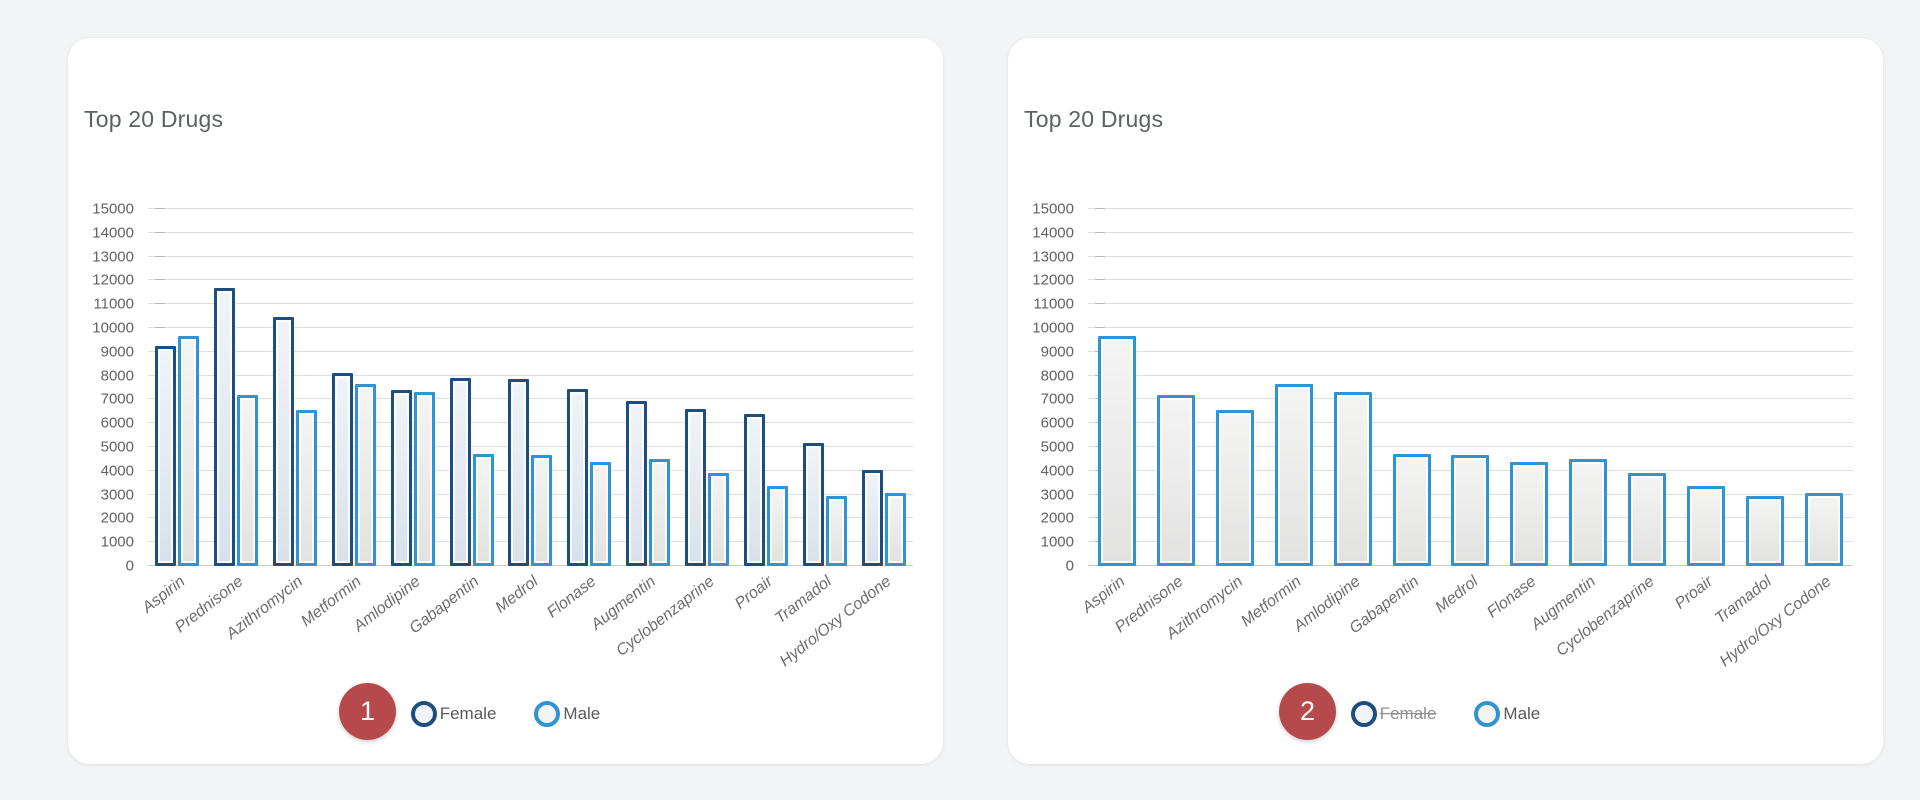 This screenshot has height=800, width=1920. What do you see at coordinates (1522, 713) in the screenshot?
I see `legend-label-male: Male` at bounding box center [1522, 713].